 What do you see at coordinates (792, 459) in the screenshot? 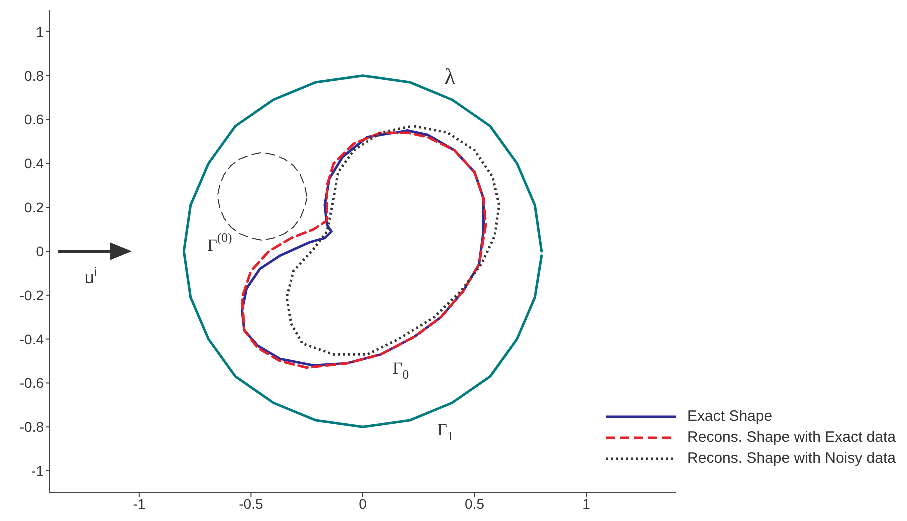
I see `legend-label: Recons. Shape with Noisy data` at bounding box center [792, 459].